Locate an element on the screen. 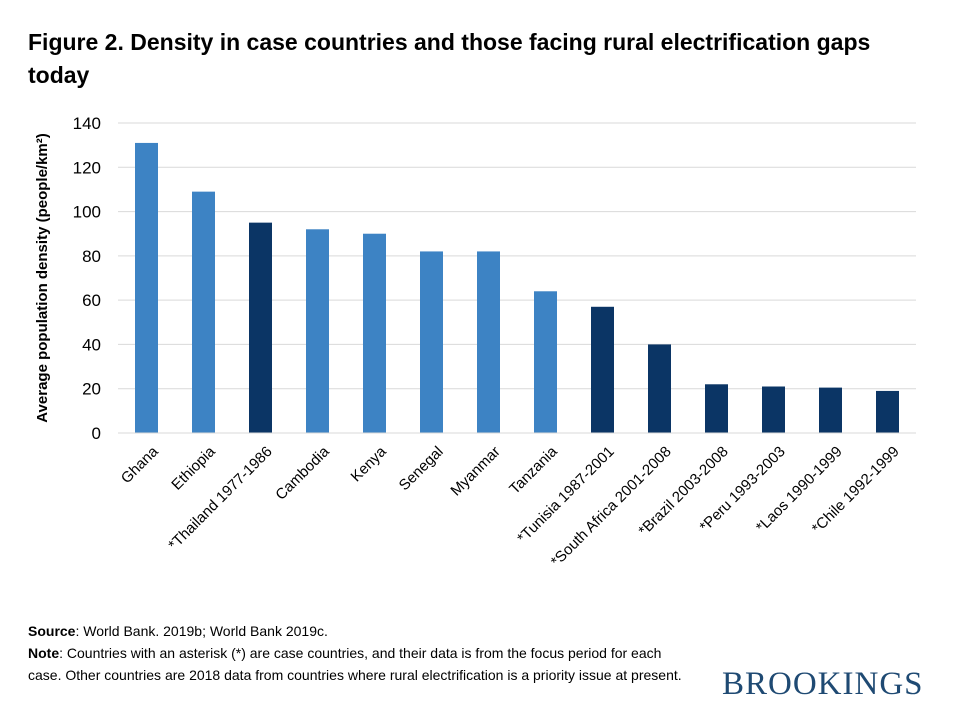 The width and height of the screenshot is (960, 720). source-label: Source is located at coordinates (52, 631).